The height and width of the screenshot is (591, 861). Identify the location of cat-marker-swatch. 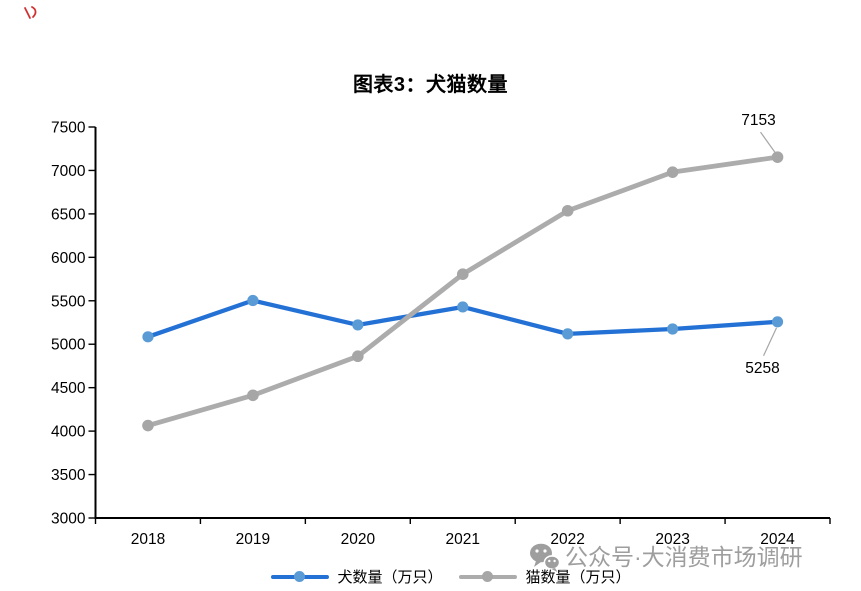
(487, 576).